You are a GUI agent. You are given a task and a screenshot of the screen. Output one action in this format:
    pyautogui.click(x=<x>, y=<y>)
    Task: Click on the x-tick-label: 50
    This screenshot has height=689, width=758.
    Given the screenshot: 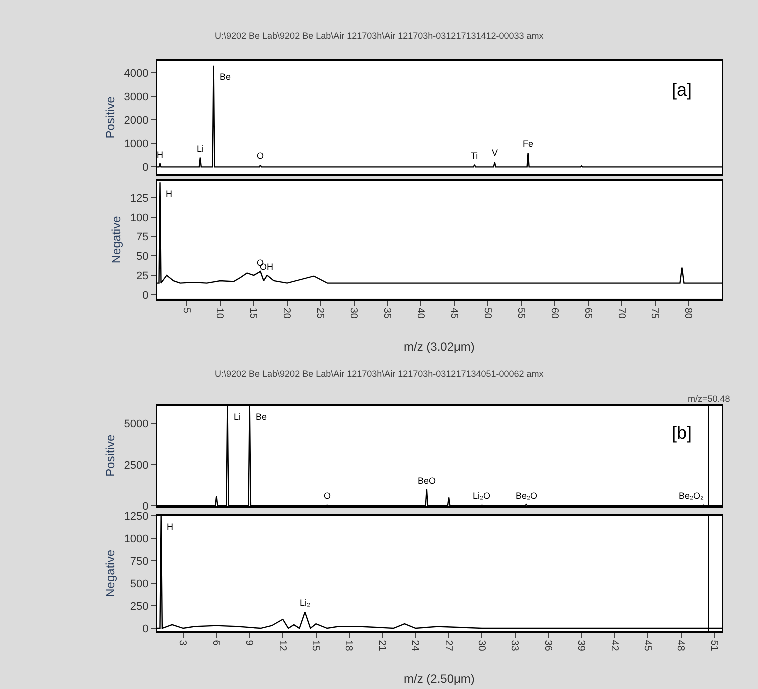 What is the action you would take?
    pyautogui.click(x=487, y=314)
    